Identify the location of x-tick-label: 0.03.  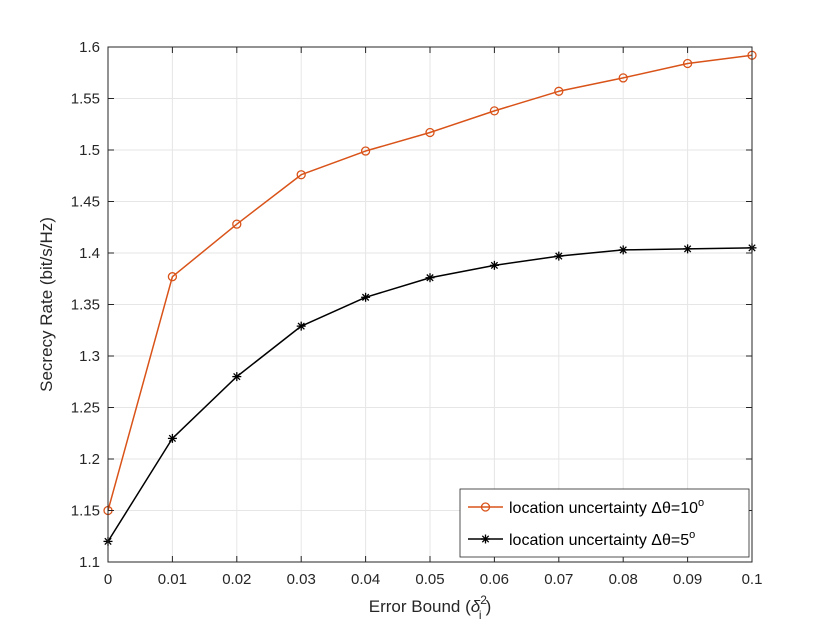
(301, 579).